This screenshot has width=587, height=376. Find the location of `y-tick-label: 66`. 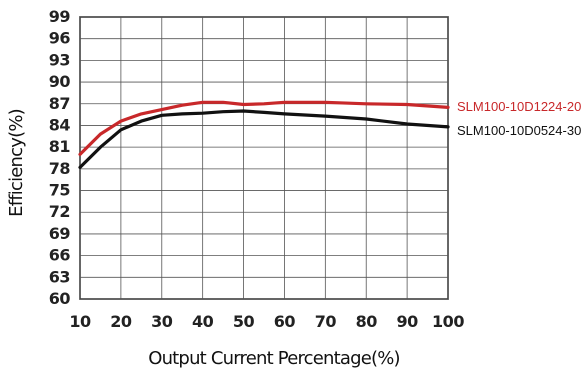

y-tick-label: 66 is located at coordinates (60, 255).